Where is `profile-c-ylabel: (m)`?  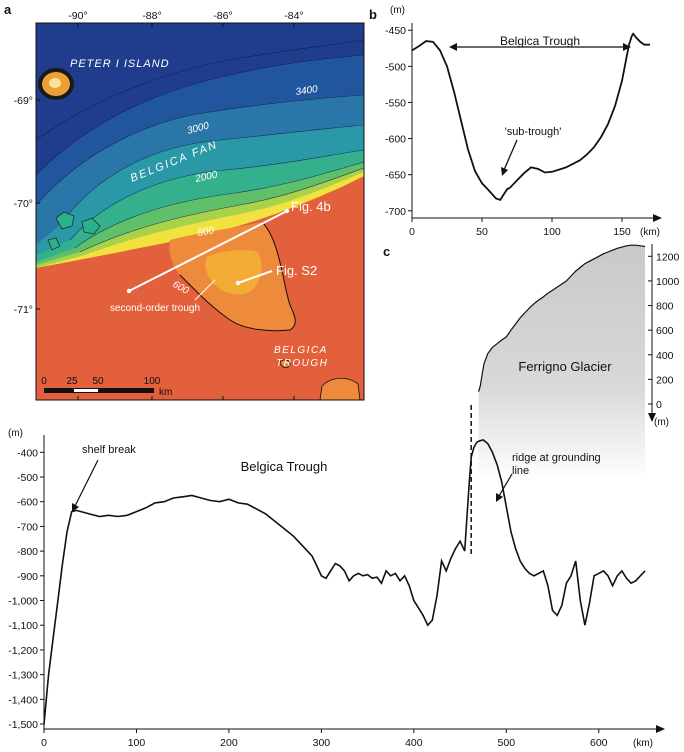 profile-c-ylabel: (m) is located at coordinates (15, 433).